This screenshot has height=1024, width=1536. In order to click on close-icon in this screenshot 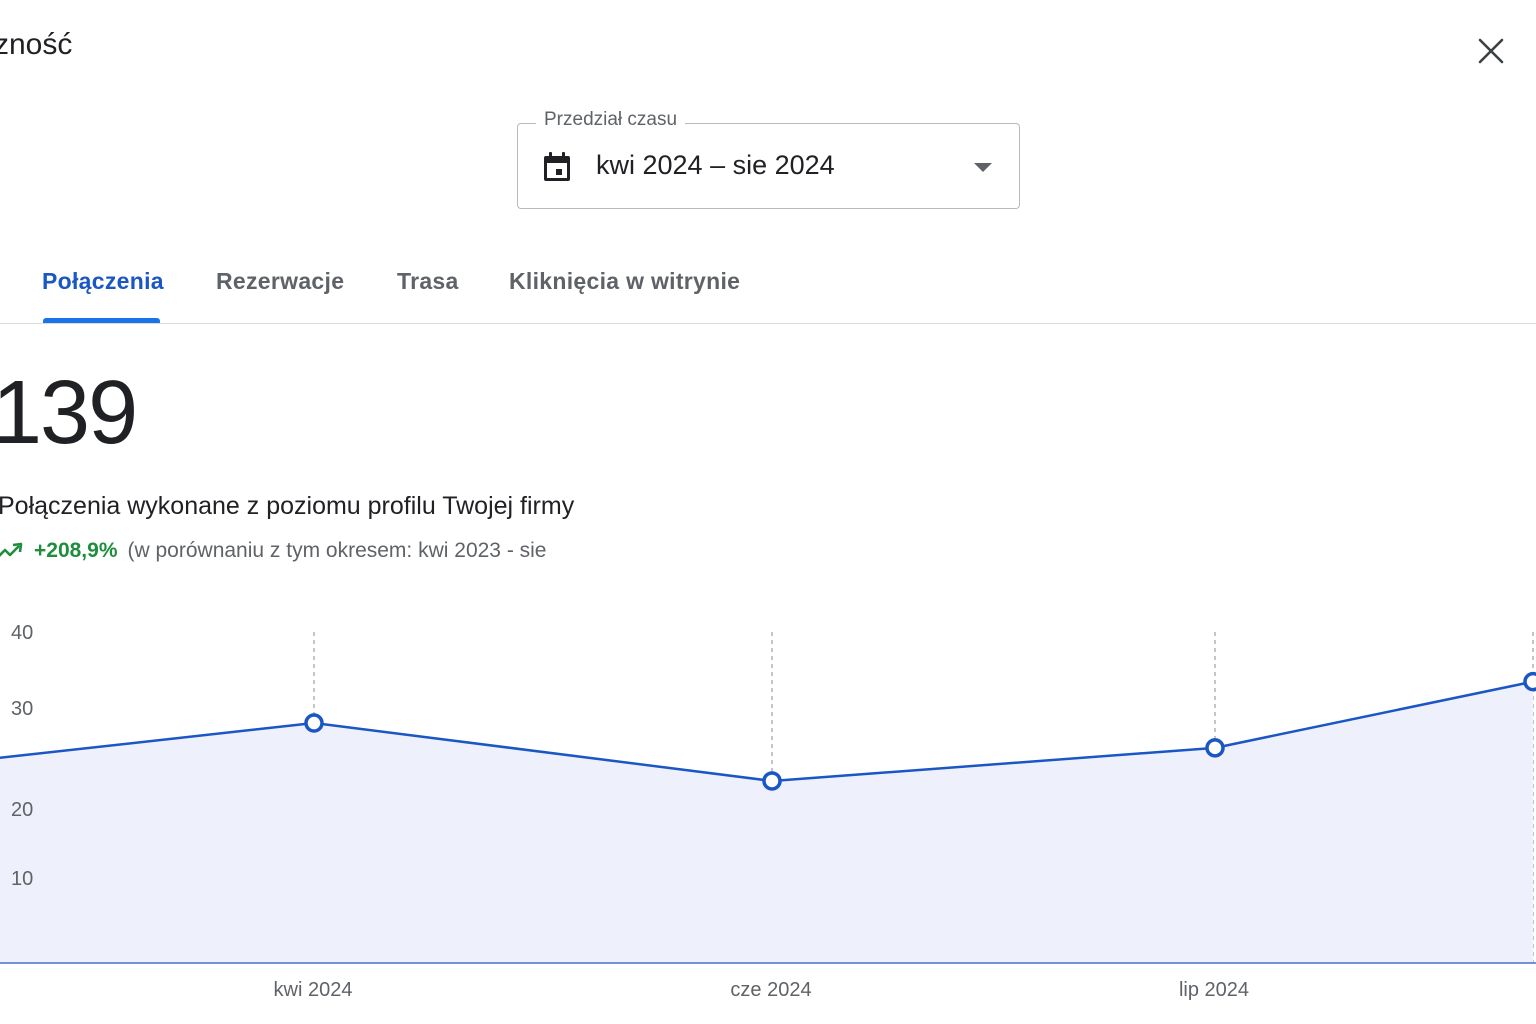, I will do `click(1491, 51)`.